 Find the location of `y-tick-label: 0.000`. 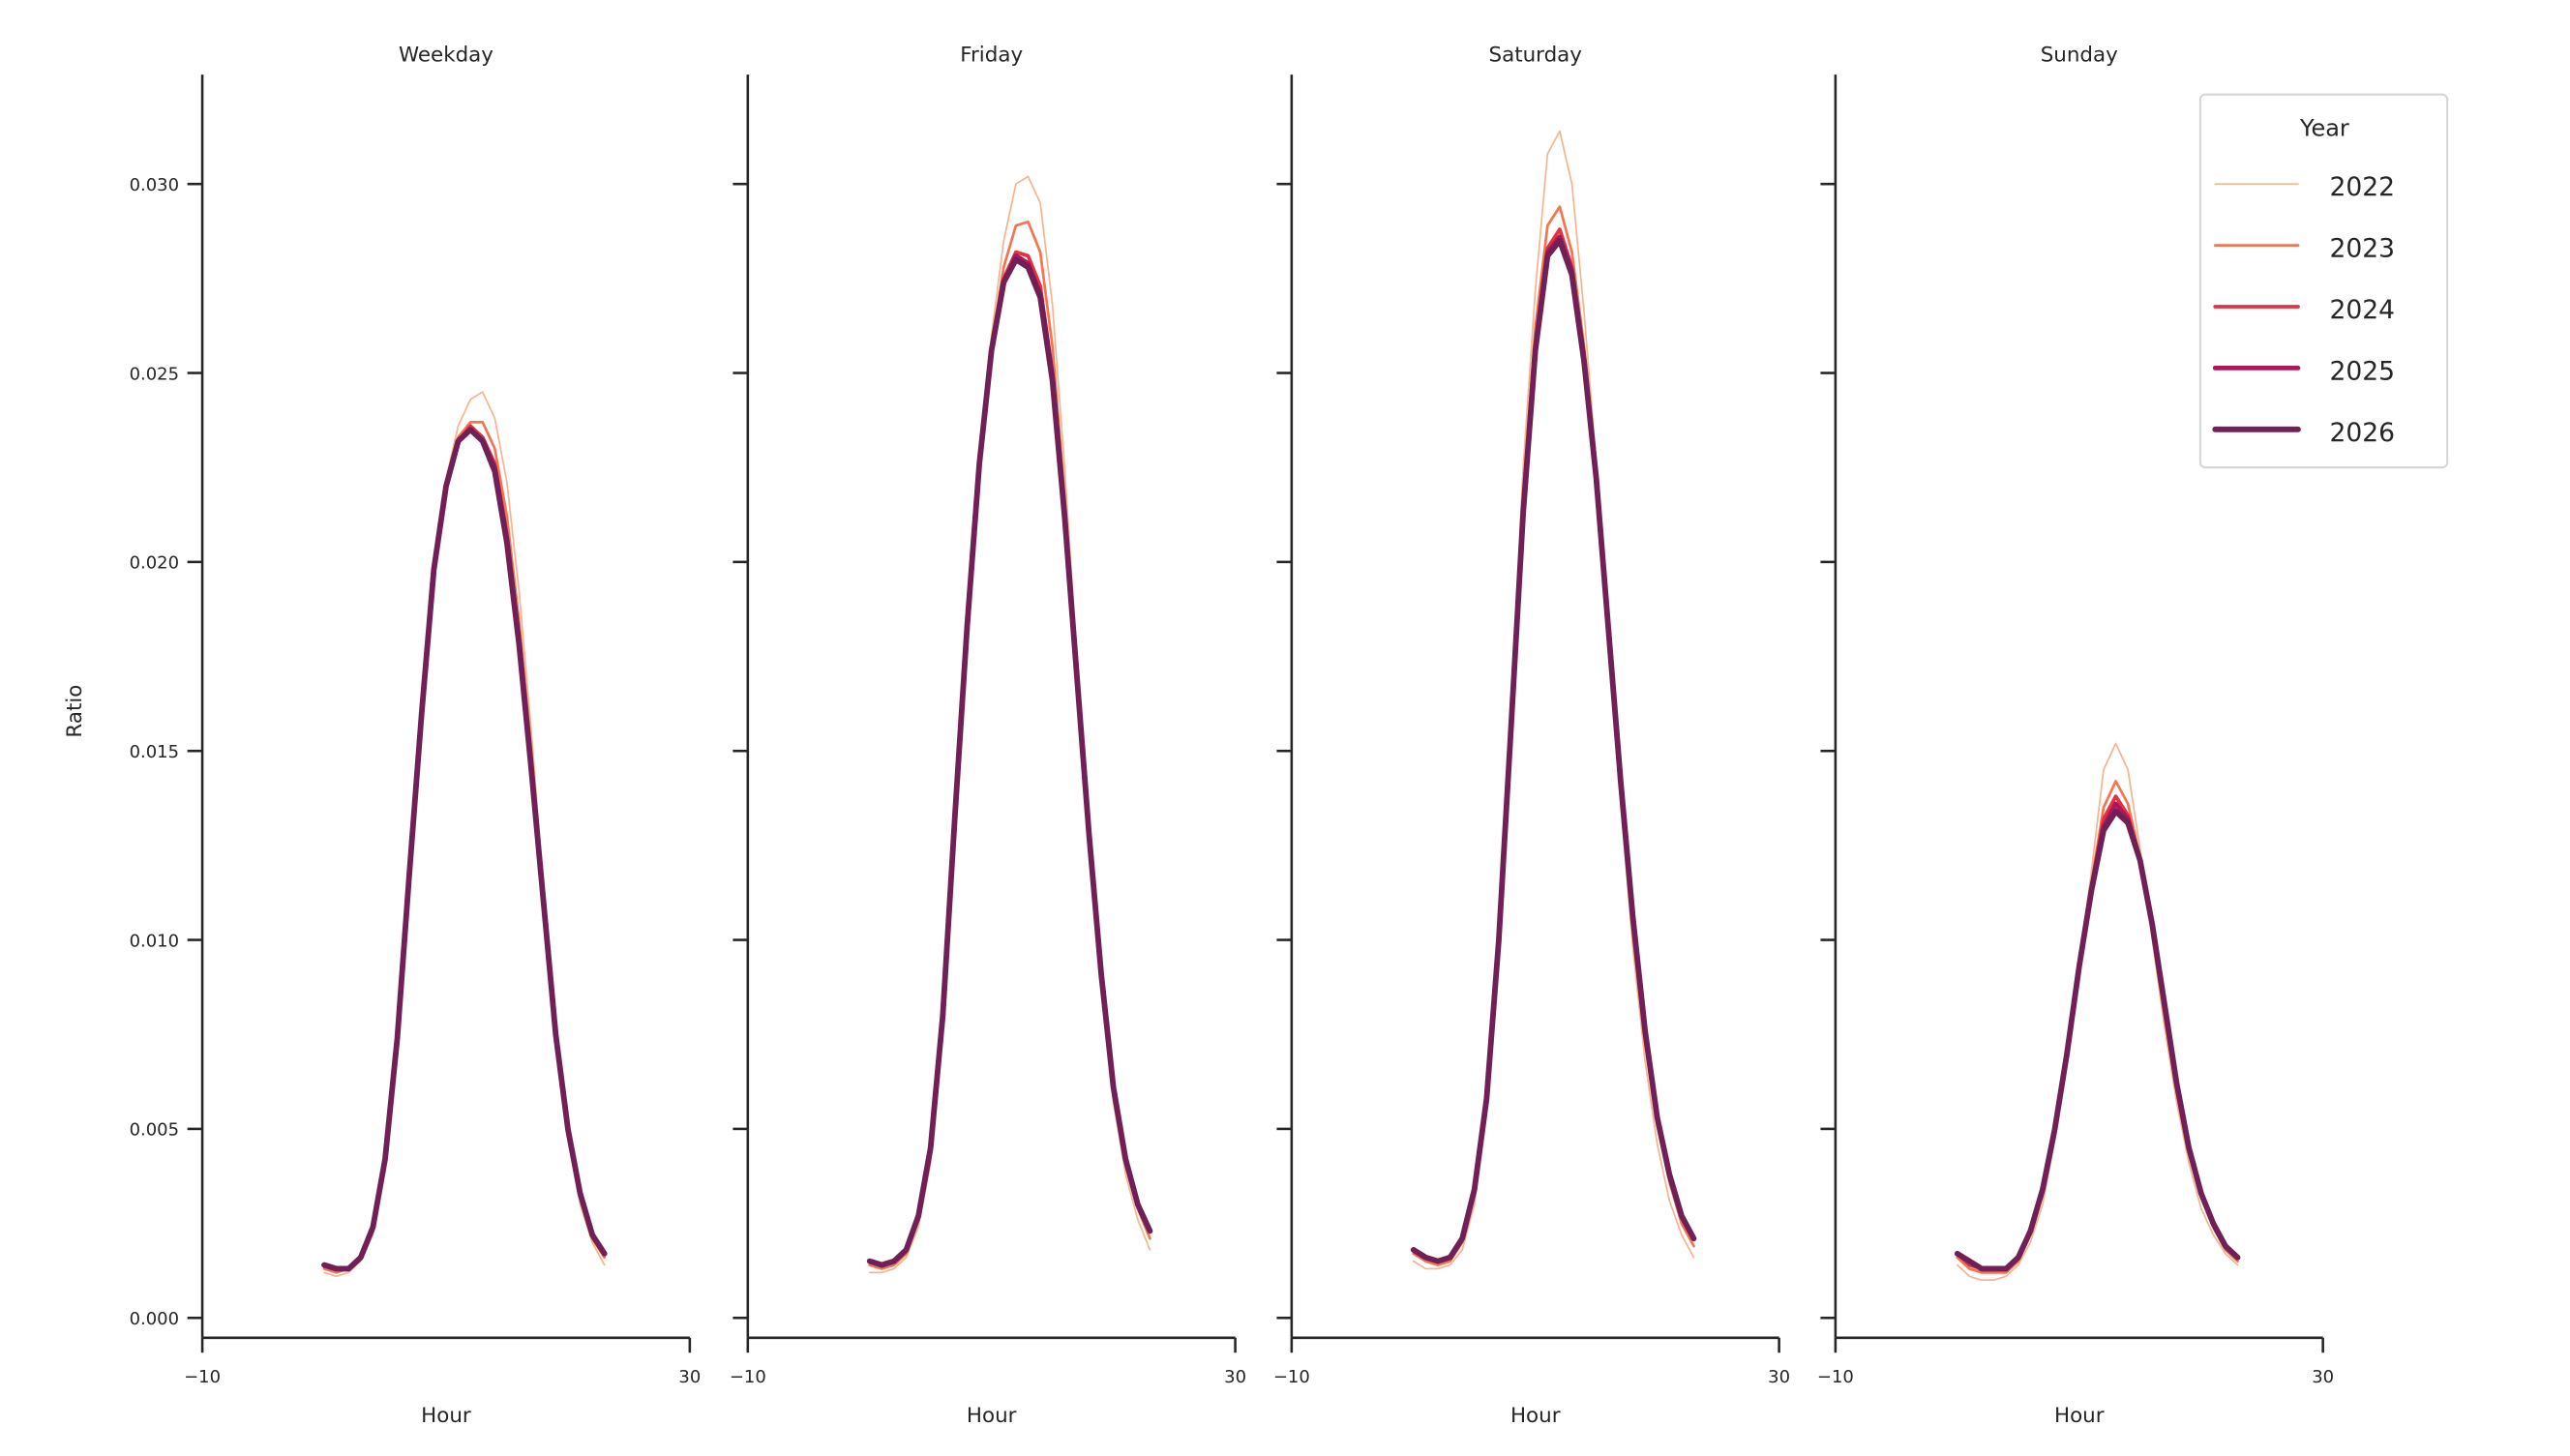

y-tick-label: 0.000 is located at coordinates (155, 1319).